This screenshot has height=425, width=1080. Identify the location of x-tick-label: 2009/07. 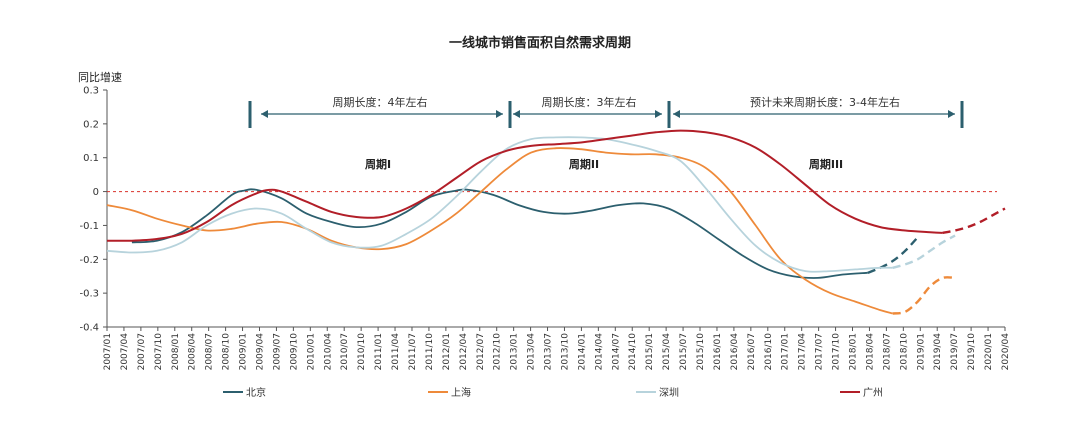
(277, 351).